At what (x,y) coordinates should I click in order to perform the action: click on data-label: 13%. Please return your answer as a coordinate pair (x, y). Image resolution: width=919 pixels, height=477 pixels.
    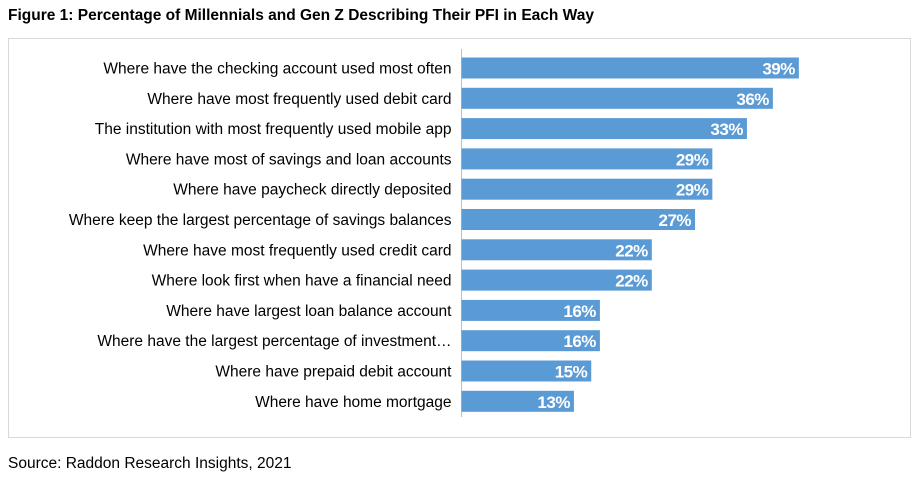
    Looking at the image, I should click on (553, 402).